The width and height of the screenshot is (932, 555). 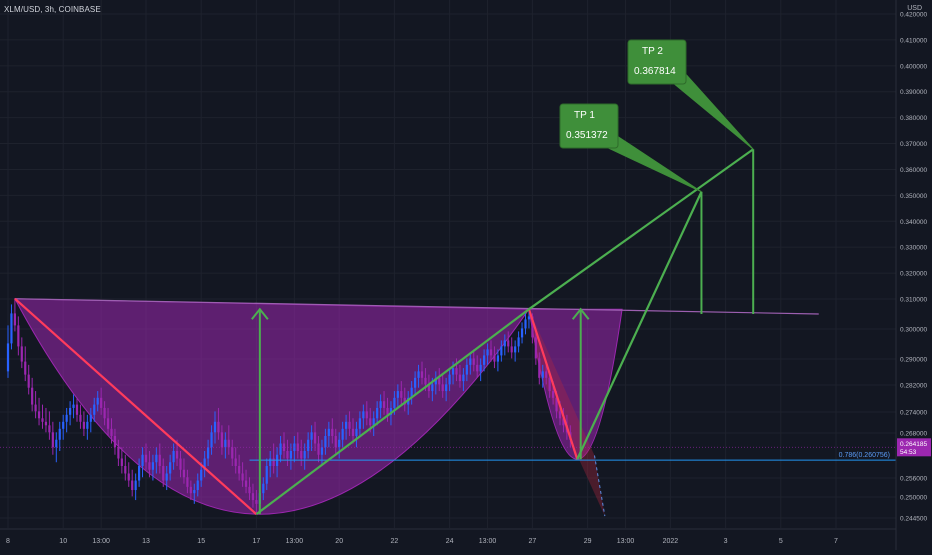 I want to click on x-tick-label: 10, so click(x=63, y=541).